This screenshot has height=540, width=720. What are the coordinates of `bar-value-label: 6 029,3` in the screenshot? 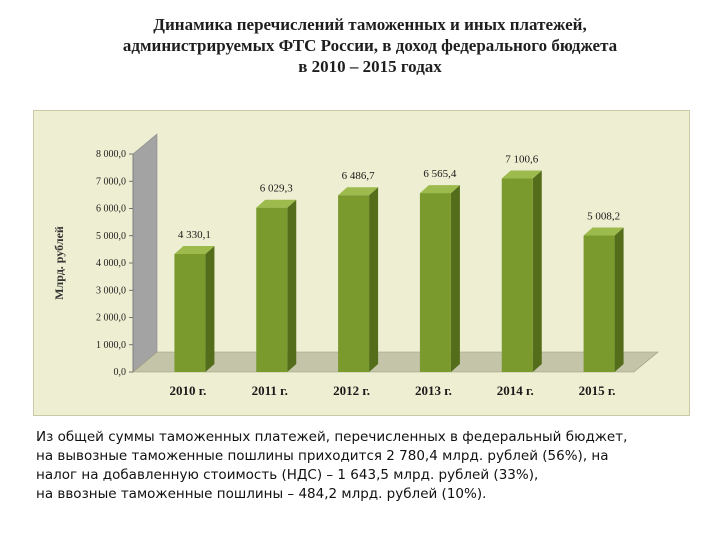 It's located at (277, 189).